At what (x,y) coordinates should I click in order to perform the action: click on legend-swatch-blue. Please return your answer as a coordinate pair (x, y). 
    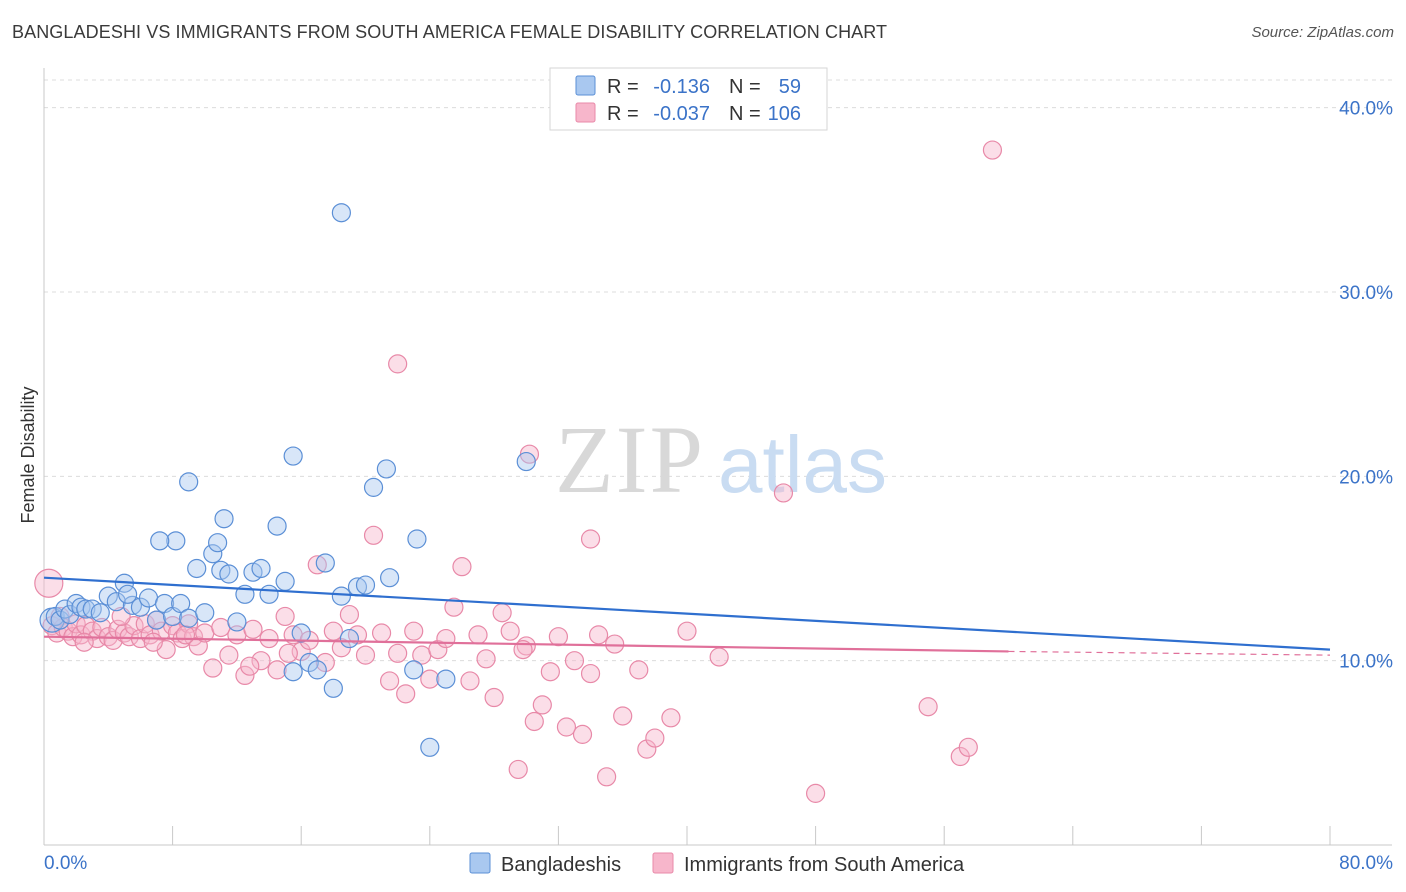
    Looking at the image, I should click on (585, 85).